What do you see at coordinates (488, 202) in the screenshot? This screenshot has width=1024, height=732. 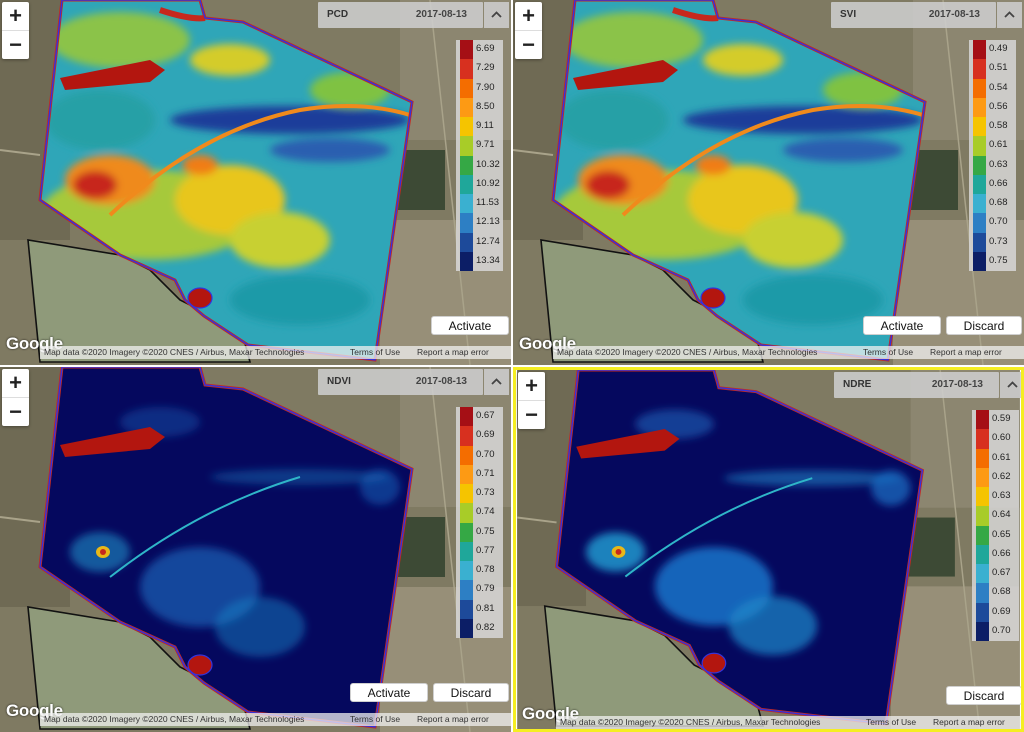 I see `legend-value: 11.53` at bounding box center [488, 202].